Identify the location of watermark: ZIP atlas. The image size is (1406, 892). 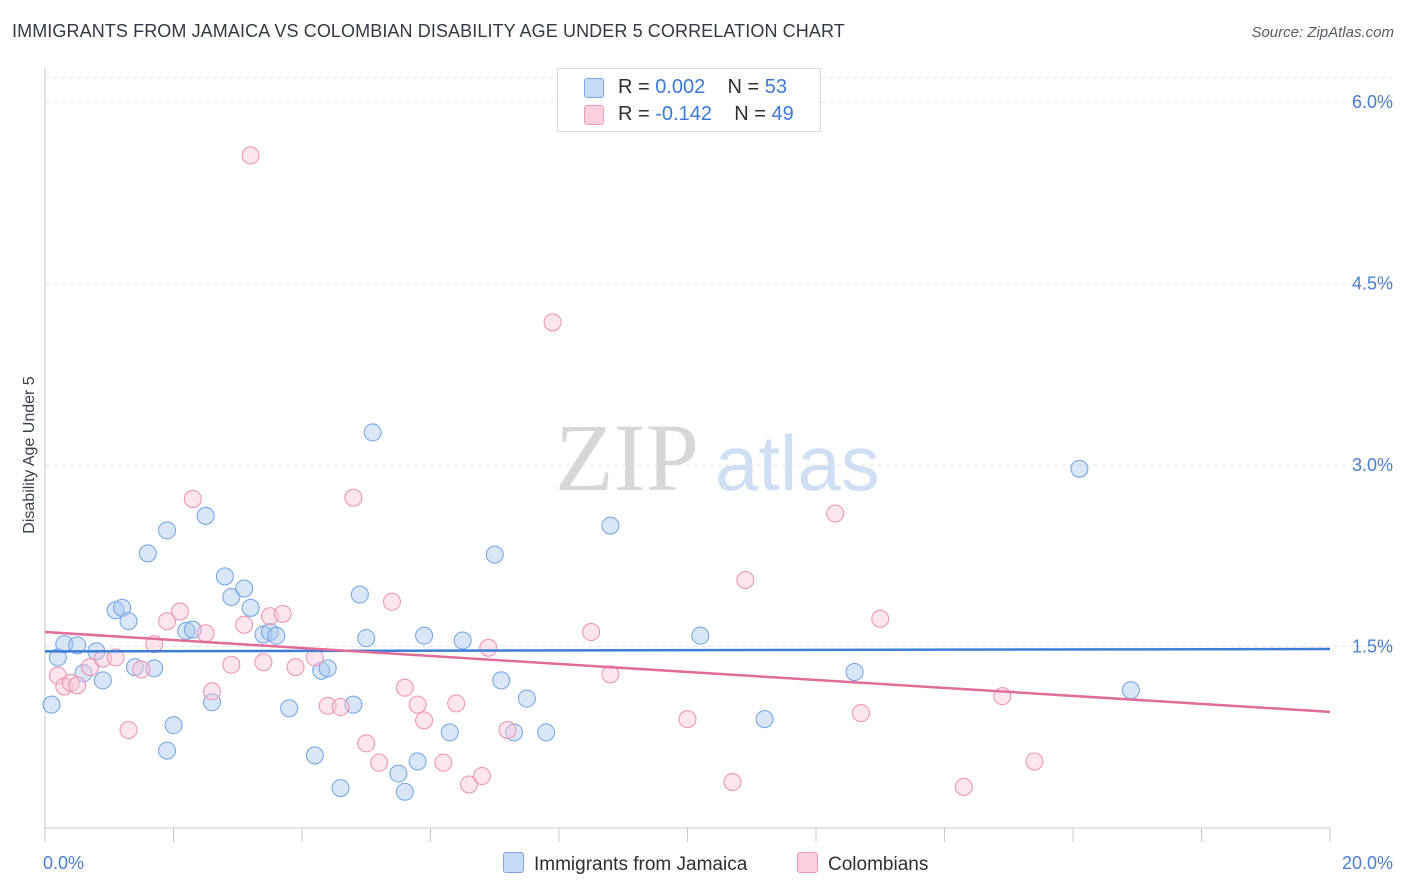
(717, 457).